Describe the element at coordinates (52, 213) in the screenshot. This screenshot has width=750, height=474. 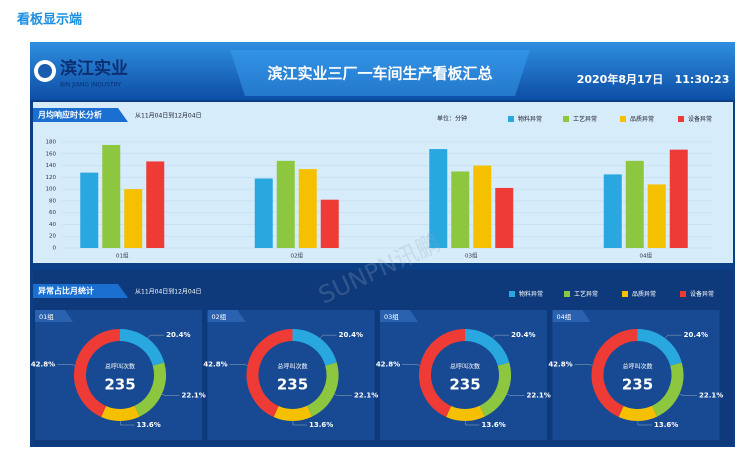
I see `y-tick-label: 60` at that location.